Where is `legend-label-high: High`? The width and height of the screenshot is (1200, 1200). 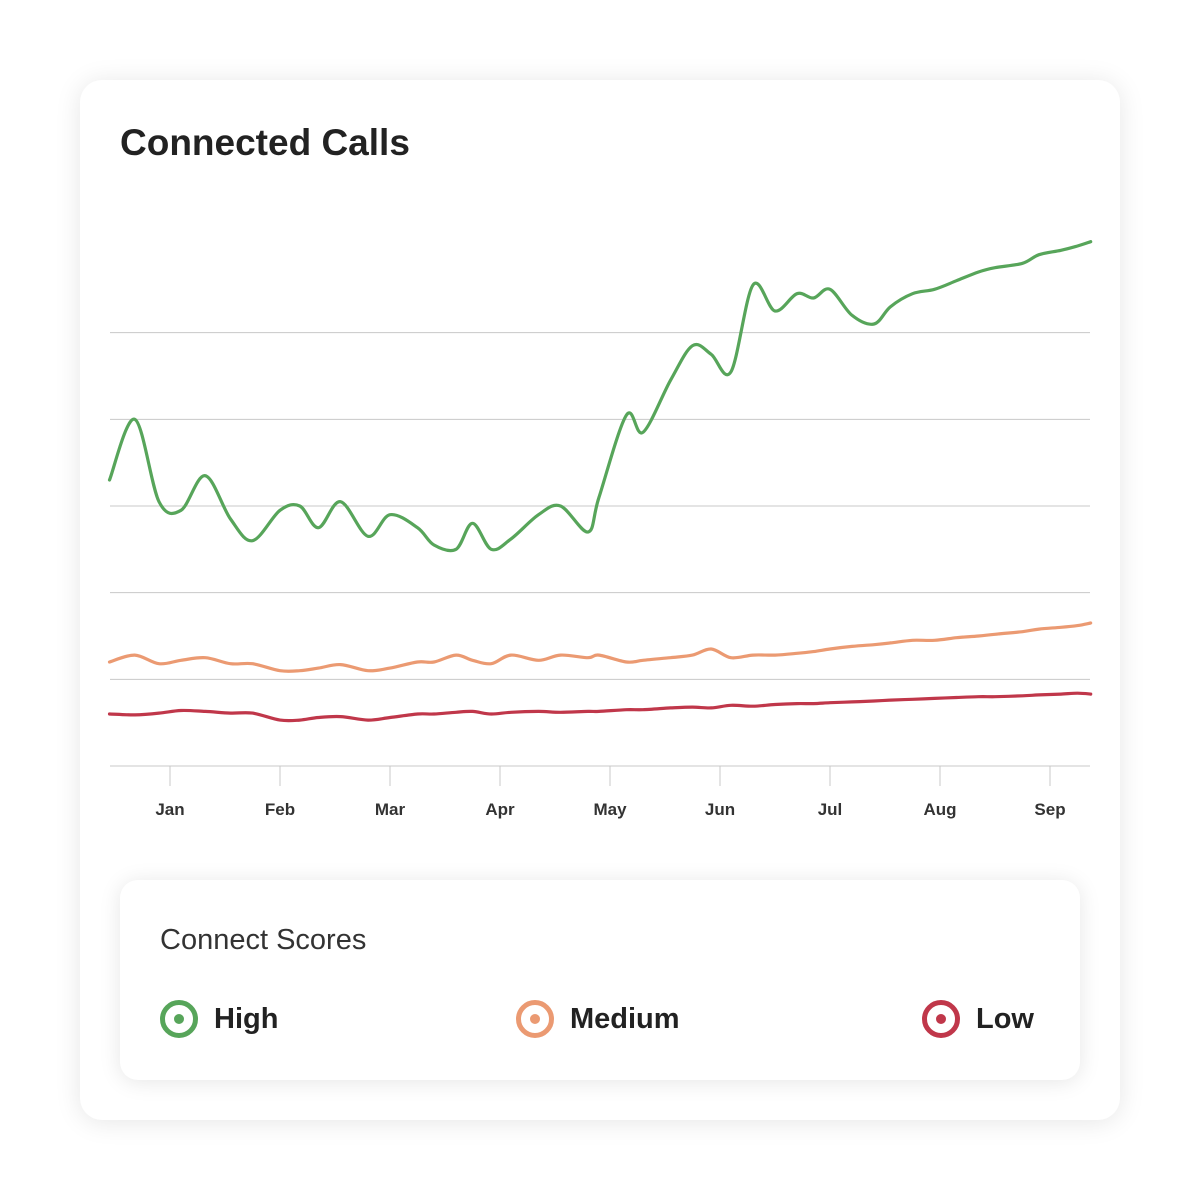
legend-label-high: High is located at coordinates (246, 1018).